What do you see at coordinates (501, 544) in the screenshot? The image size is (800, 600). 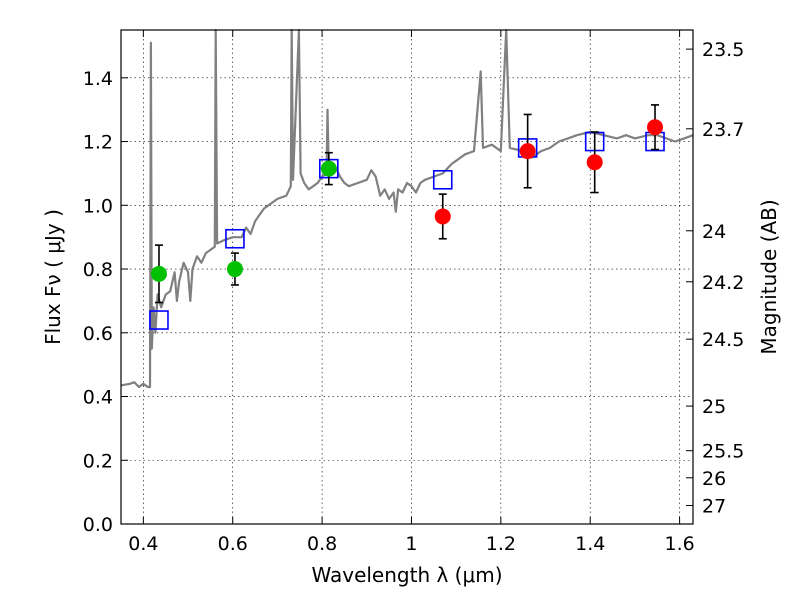 I see `x-tick-label: 1.2` at bounding box center [501, 544].